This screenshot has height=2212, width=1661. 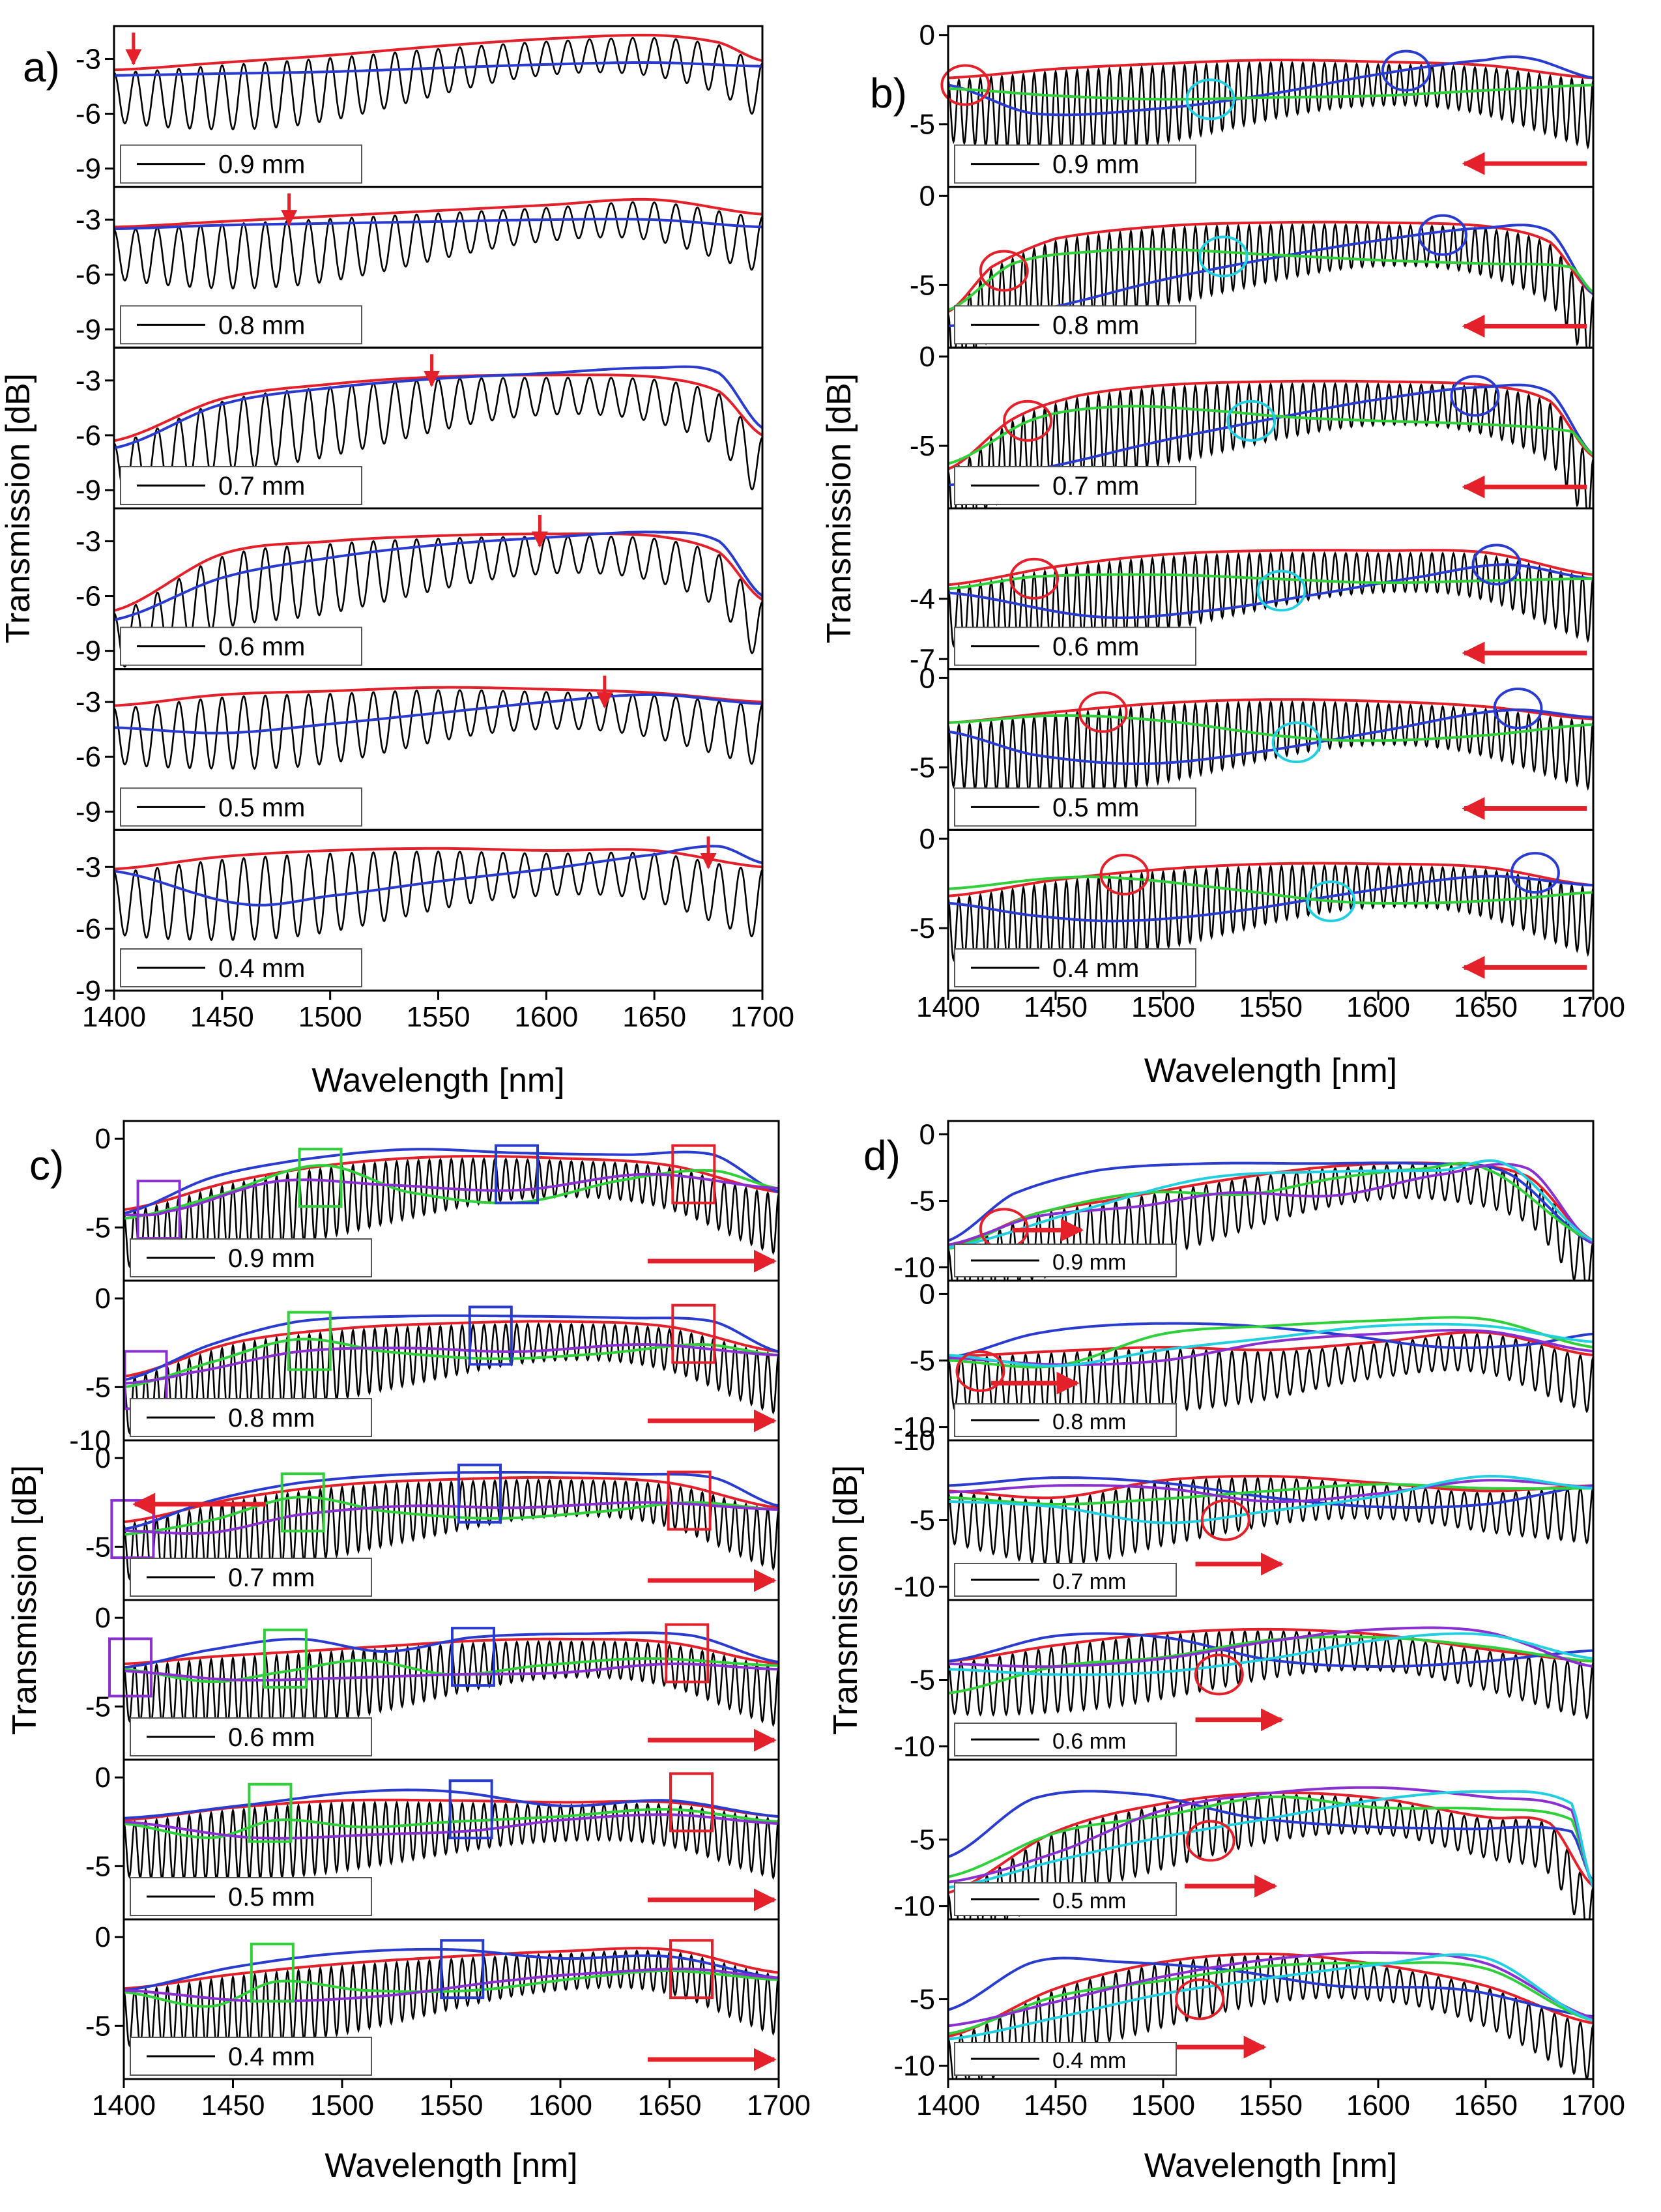 What do you see at coordinates (261, 968) in the screenshot?
I see `legend-label: 0.4 mm` at bounding box center [261, 968].